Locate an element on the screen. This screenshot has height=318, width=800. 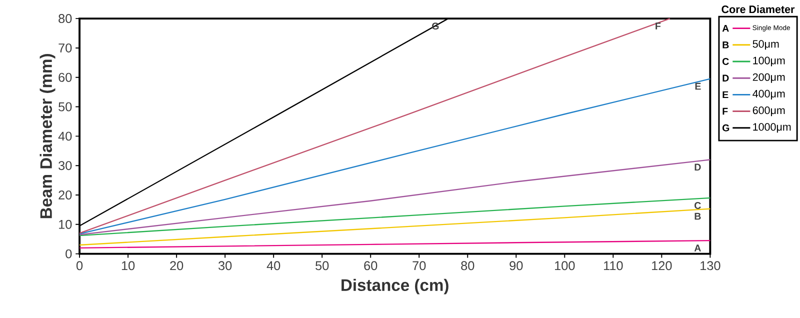
y-tick-label: 30 is located at coordinates (65, 165).